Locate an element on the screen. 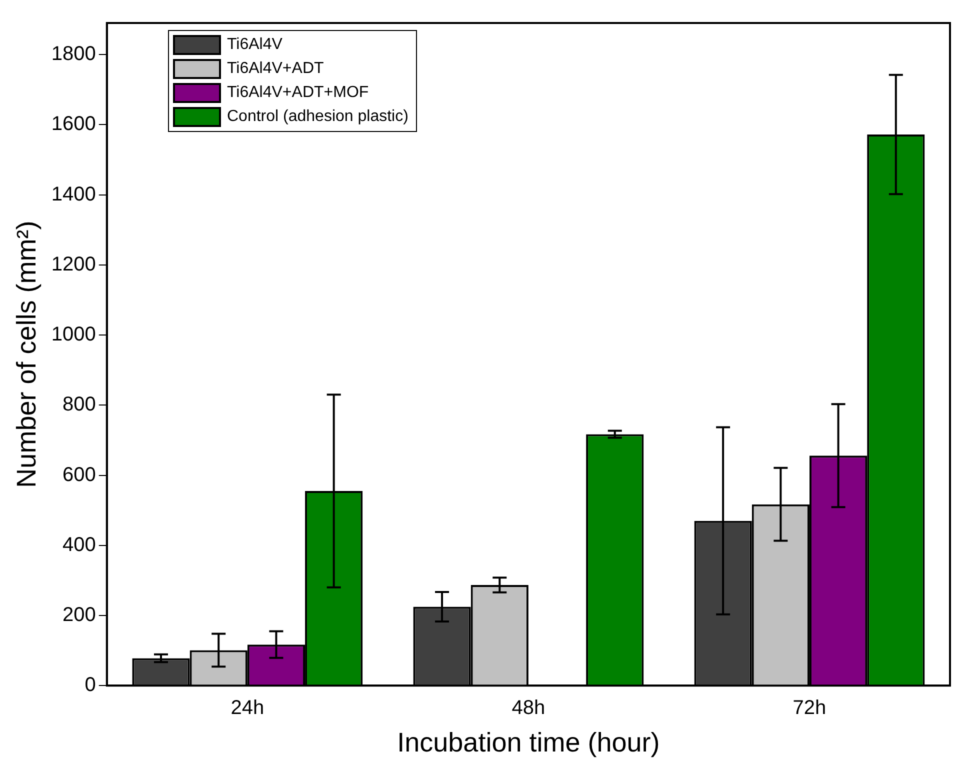 Image resolution: width=960 pixels, height=772 pixels. y-tick-label: 1800 is located at coordinates (73, 54).